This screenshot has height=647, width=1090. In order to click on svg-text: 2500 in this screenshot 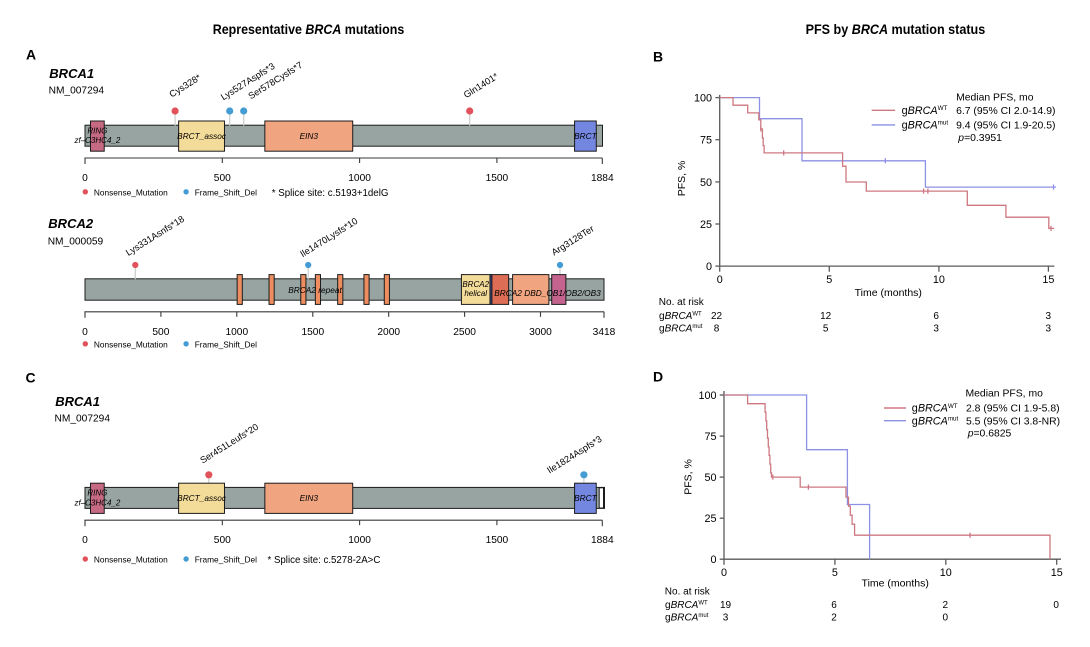, I will do `click(464, 332)`.